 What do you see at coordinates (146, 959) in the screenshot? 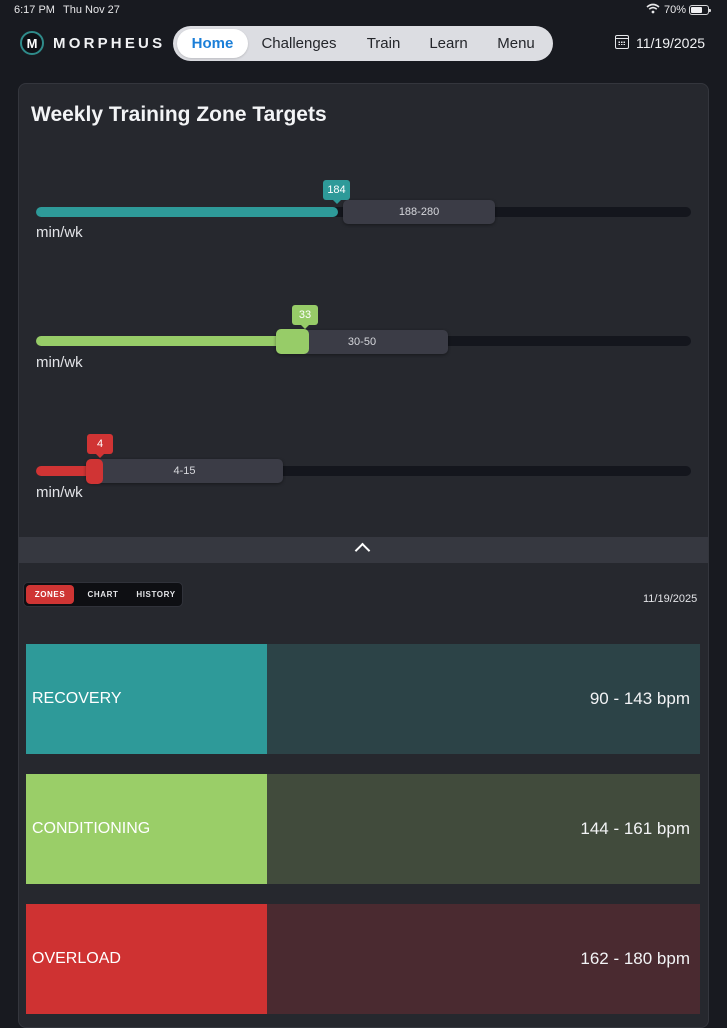
I see `zone-overload-label: OVERLOAD` at bounding box center [146, 959].